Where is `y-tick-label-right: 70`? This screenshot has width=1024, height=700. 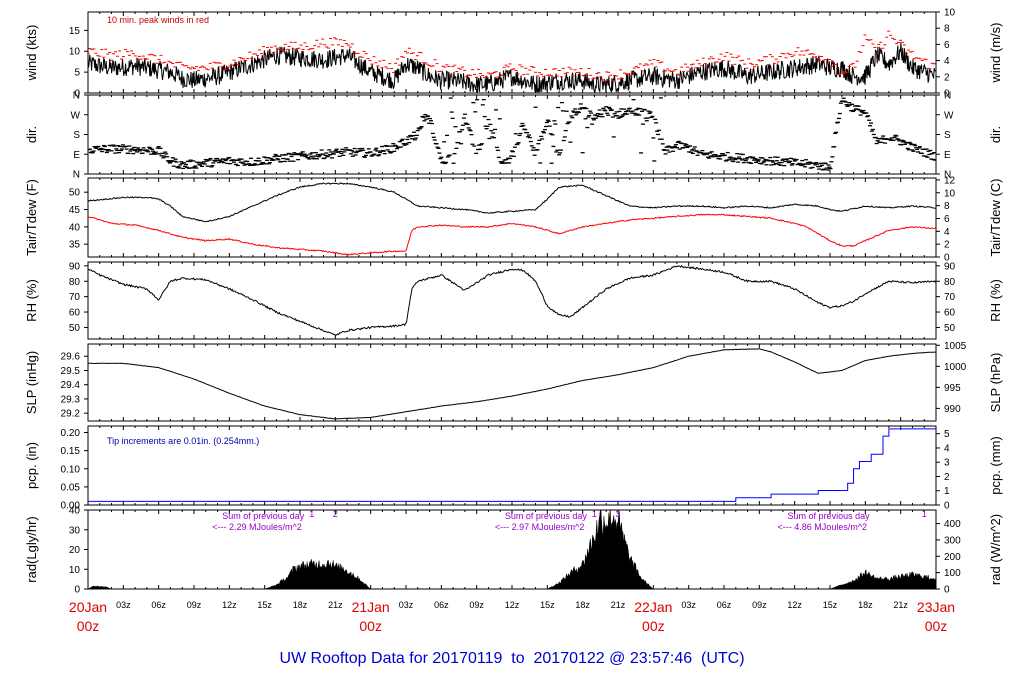 y-tick-label-right: 70 is located at coordinates (950, 297).